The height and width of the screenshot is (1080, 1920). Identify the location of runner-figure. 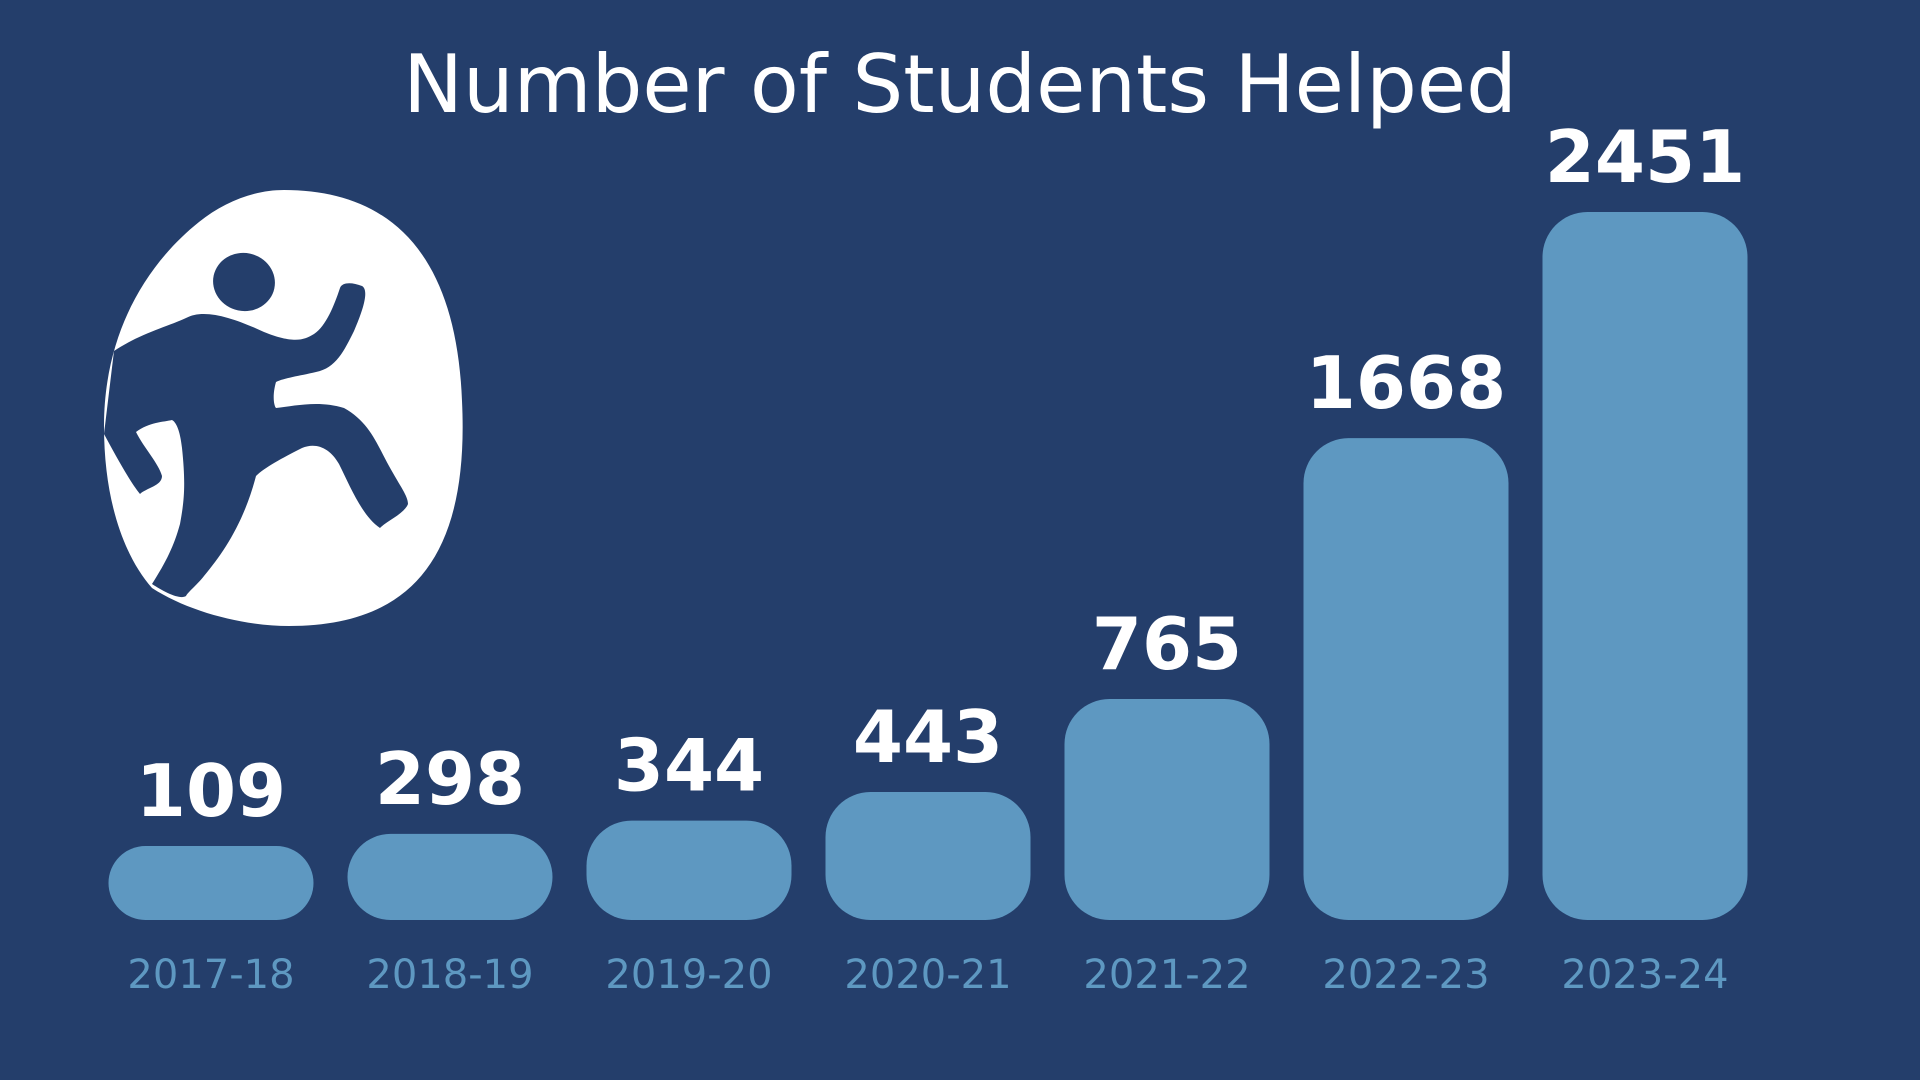
(256, 425).